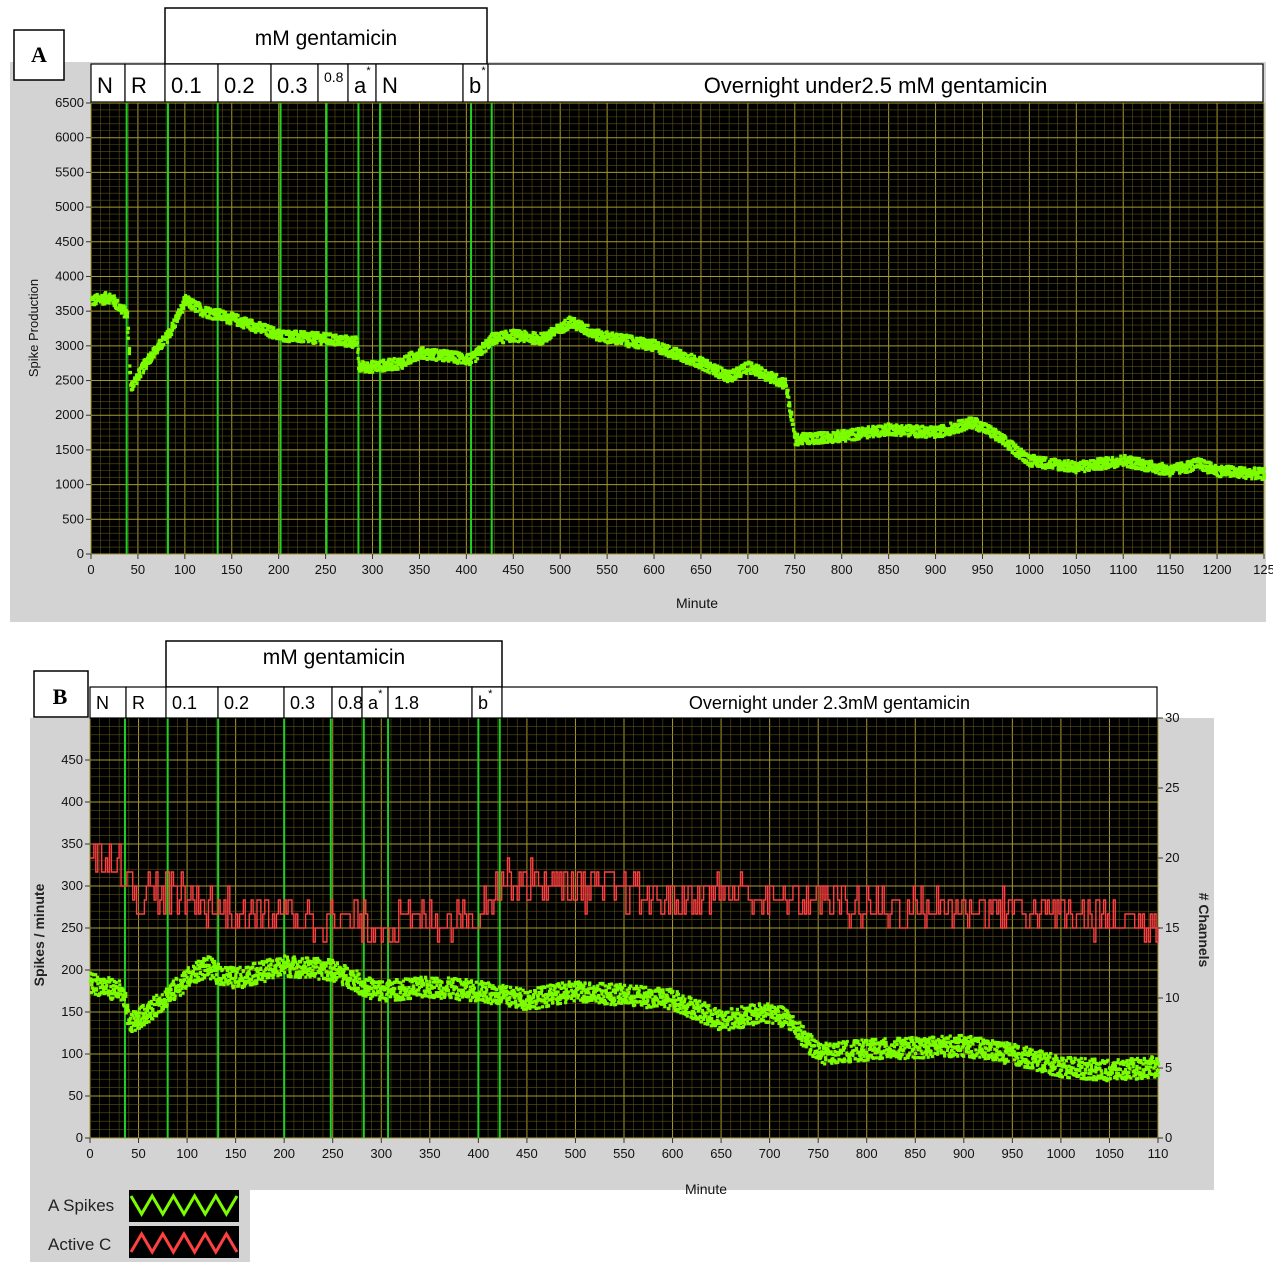 This screenshot has width=1273, height=1262. I want to click on x-tick-label: 350, so click(420, 569).